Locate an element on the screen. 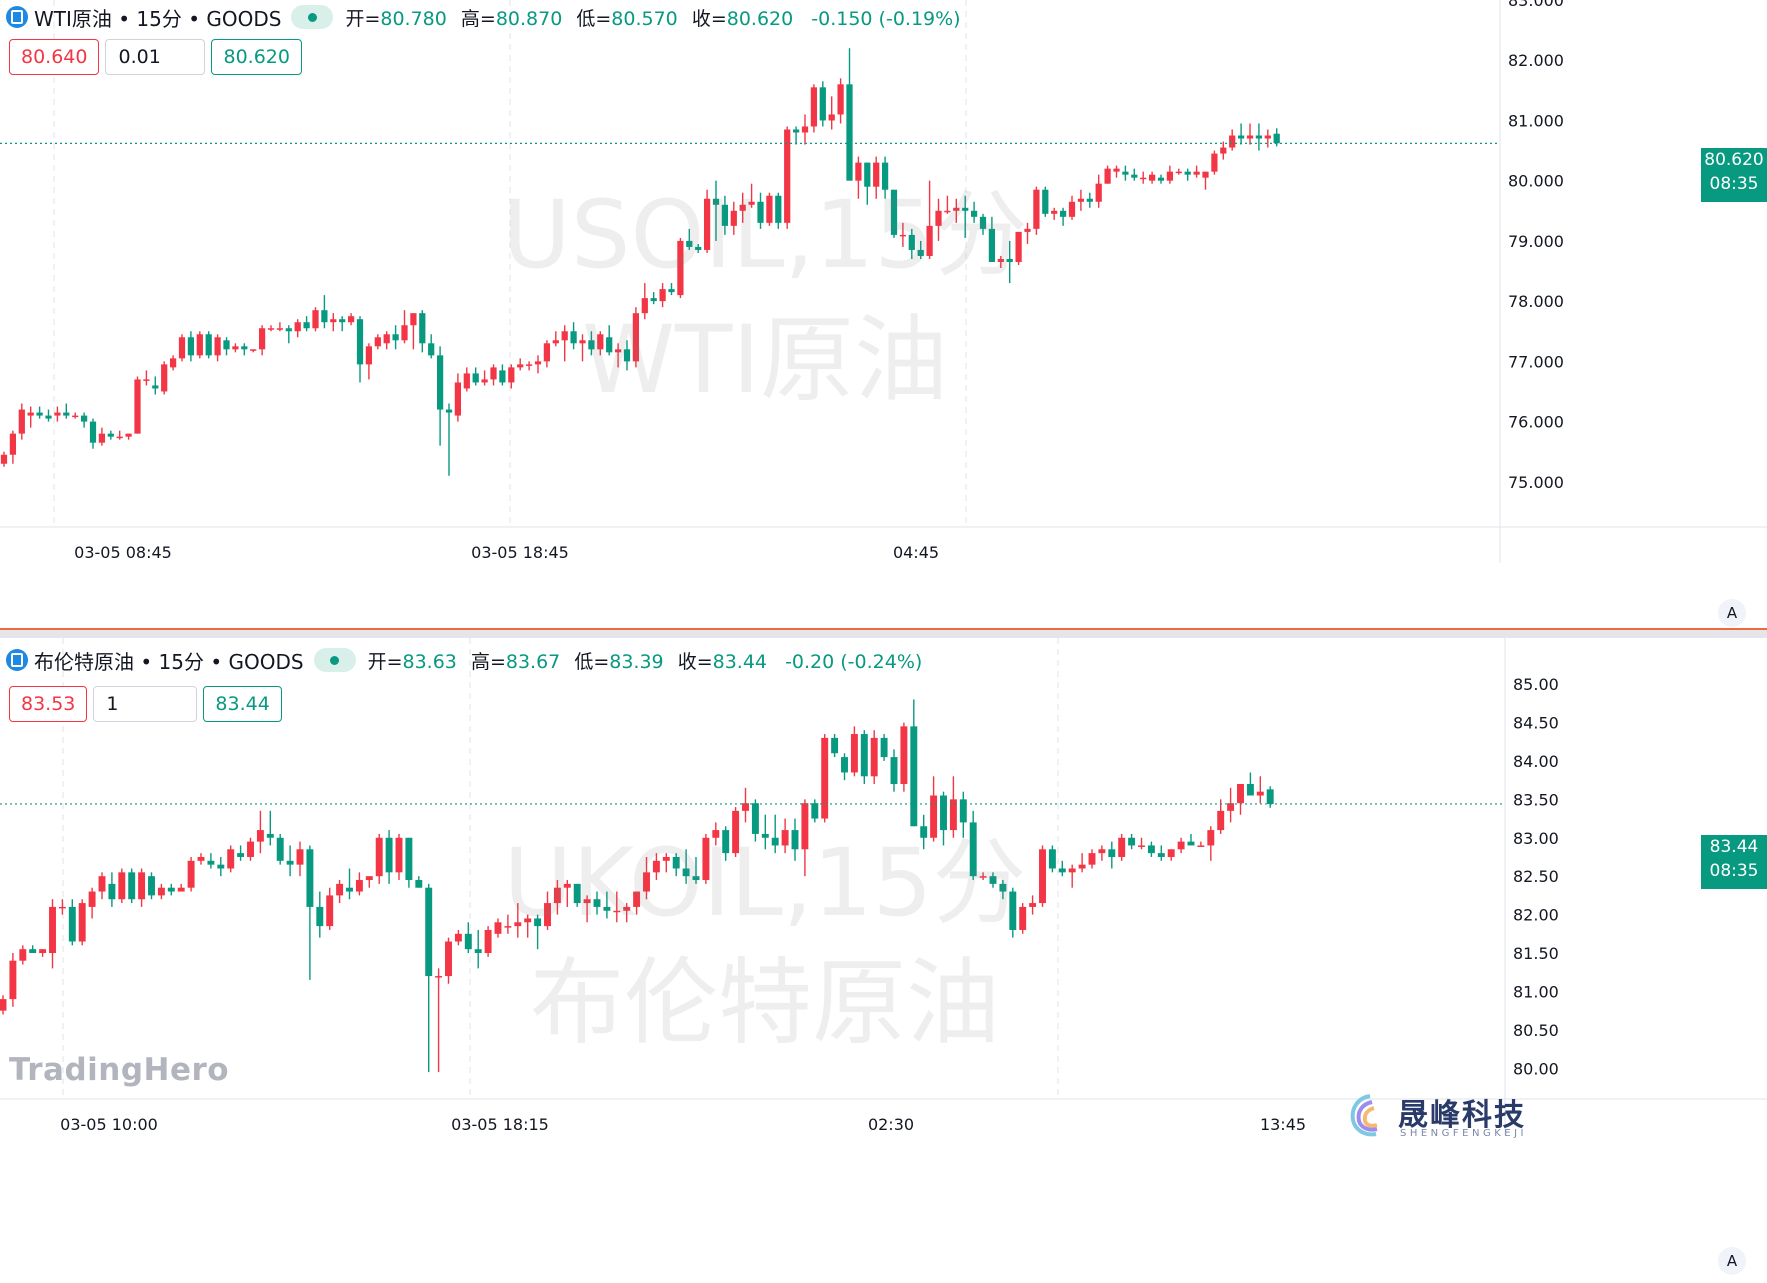 Image resolution: width=1767 pixels, height=1283 pixels. watermark-symbol: UKOIL,15分 is located at coordinates (765, 883).